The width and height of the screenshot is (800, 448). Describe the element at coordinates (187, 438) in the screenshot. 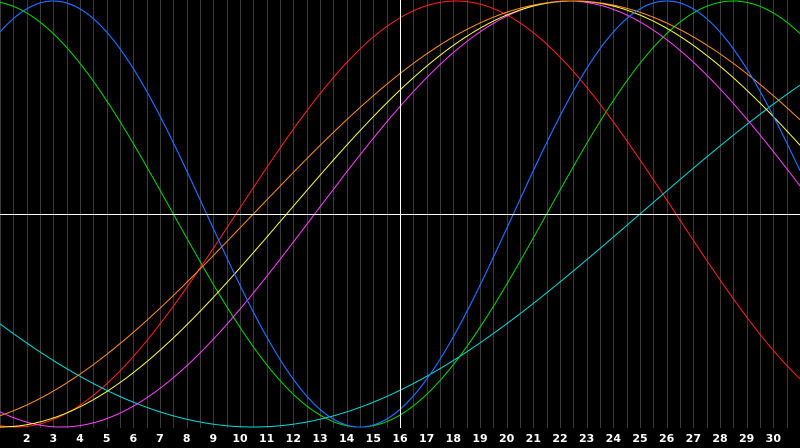

I see `x-tick-label: 8` at that location.